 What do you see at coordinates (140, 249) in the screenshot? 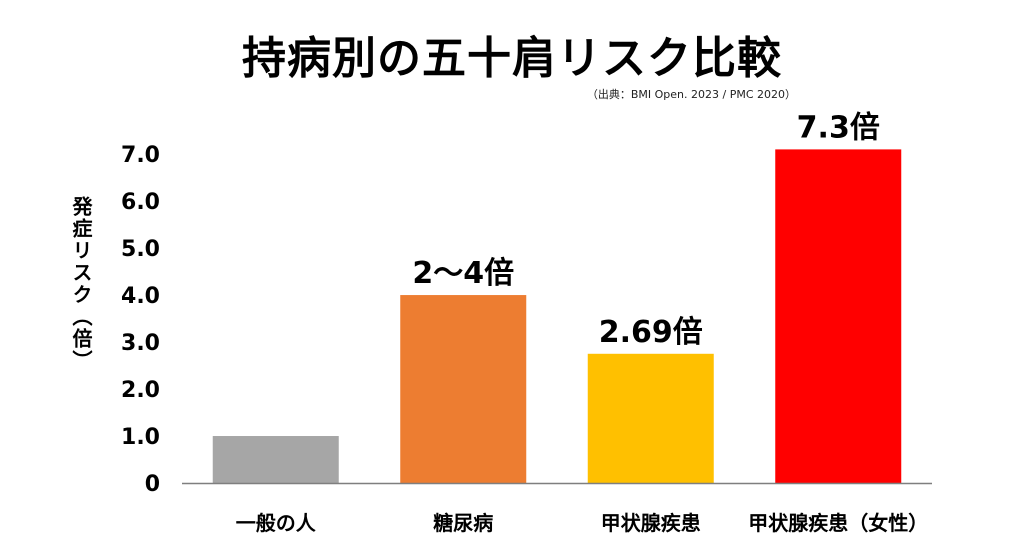
I see `y-tick-label: 5.0` at bounding box center [140, 249].